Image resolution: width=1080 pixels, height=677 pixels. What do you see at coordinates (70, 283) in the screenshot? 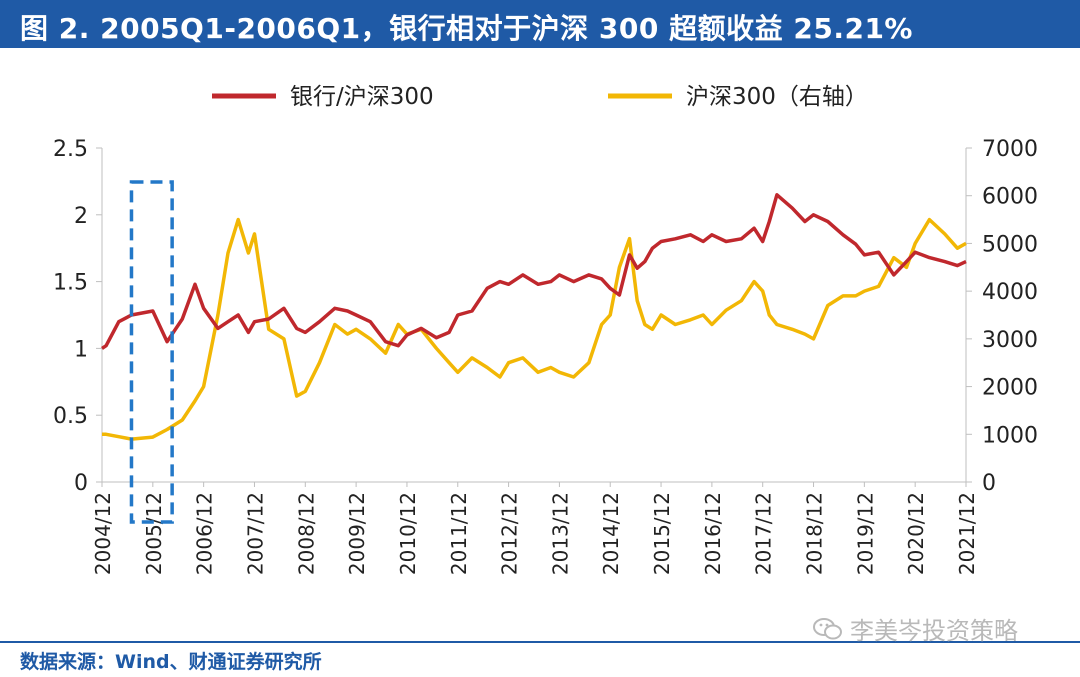
I see `left-tick-label: 1.5` at bounding box center [70, 283].